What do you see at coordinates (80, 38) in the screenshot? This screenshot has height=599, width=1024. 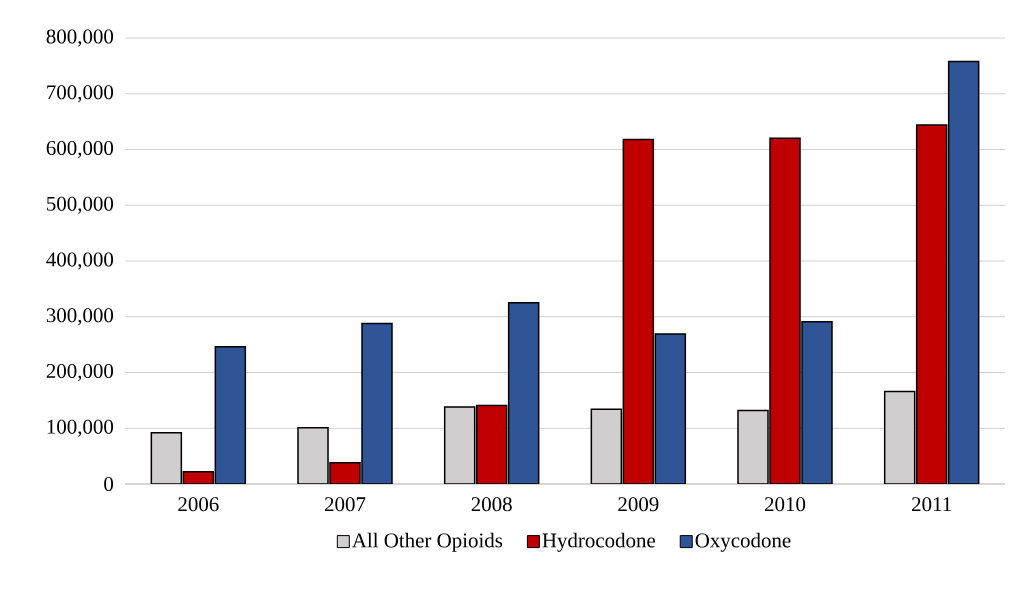 I see `y-tick-label: 800,000` at bounding box center [80, 38].